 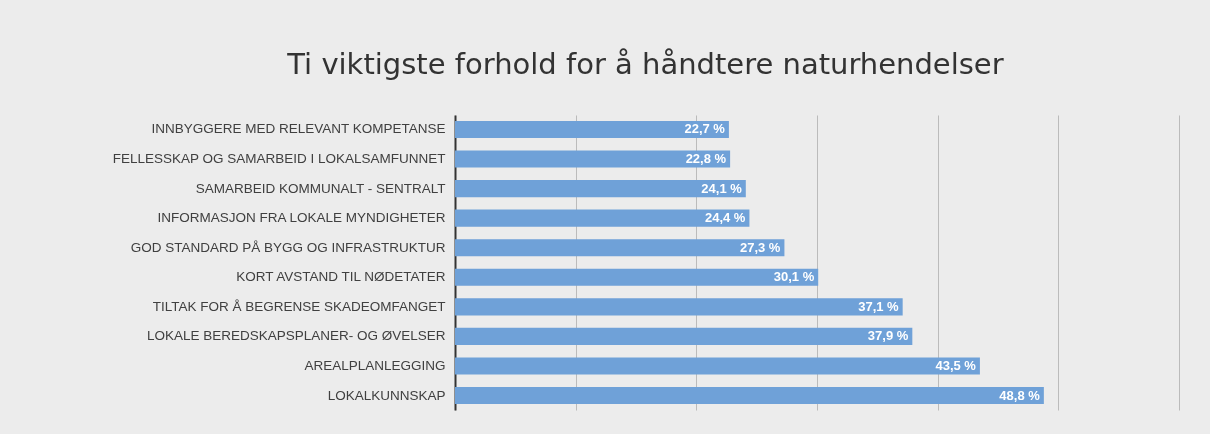 What do you see at coordinates (296, 336) in the screenshot?
I see `y-tick-label: LOKALE BEREDSKAPSPLANER- OG ØVELSER` at bounding box center [296, 336].